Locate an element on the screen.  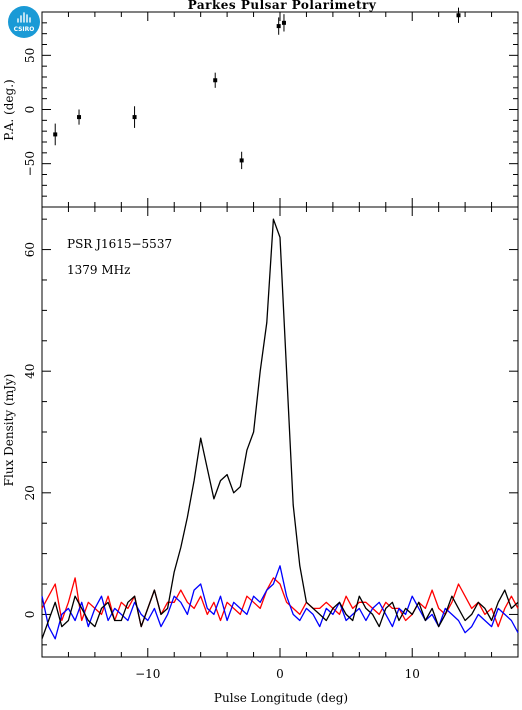
csiro-logo-text: CSIRO is located at coordinates (24, 29).